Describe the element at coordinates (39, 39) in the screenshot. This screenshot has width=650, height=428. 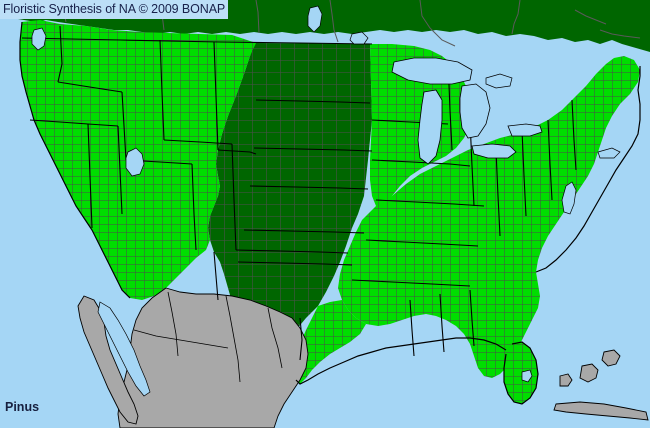
I see `puget-sound` at that location.